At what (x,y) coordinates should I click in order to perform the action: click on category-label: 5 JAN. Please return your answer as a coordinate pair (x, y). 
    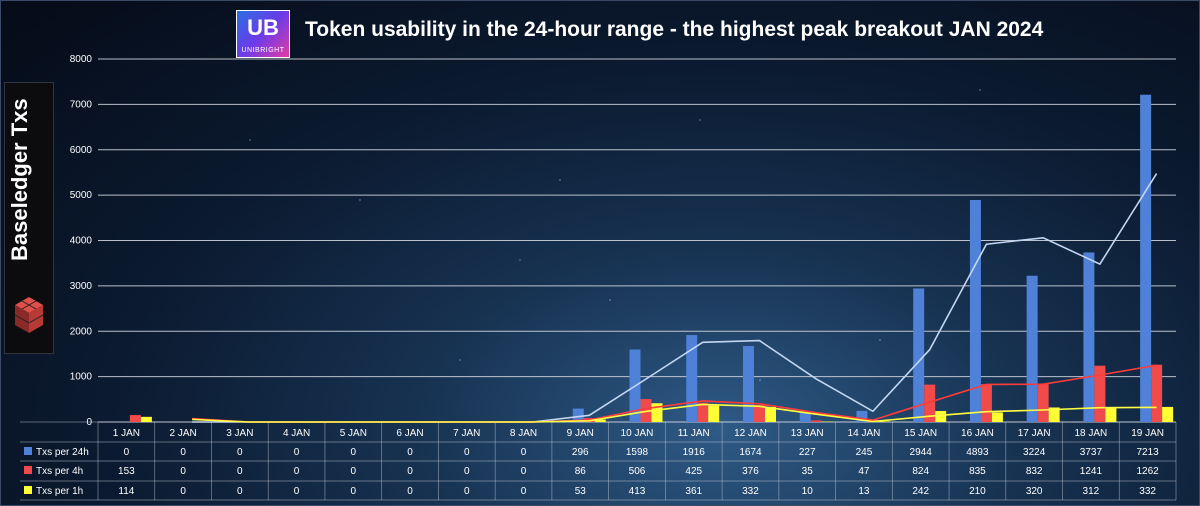
    Looking at the image, I should click on (353, 433).